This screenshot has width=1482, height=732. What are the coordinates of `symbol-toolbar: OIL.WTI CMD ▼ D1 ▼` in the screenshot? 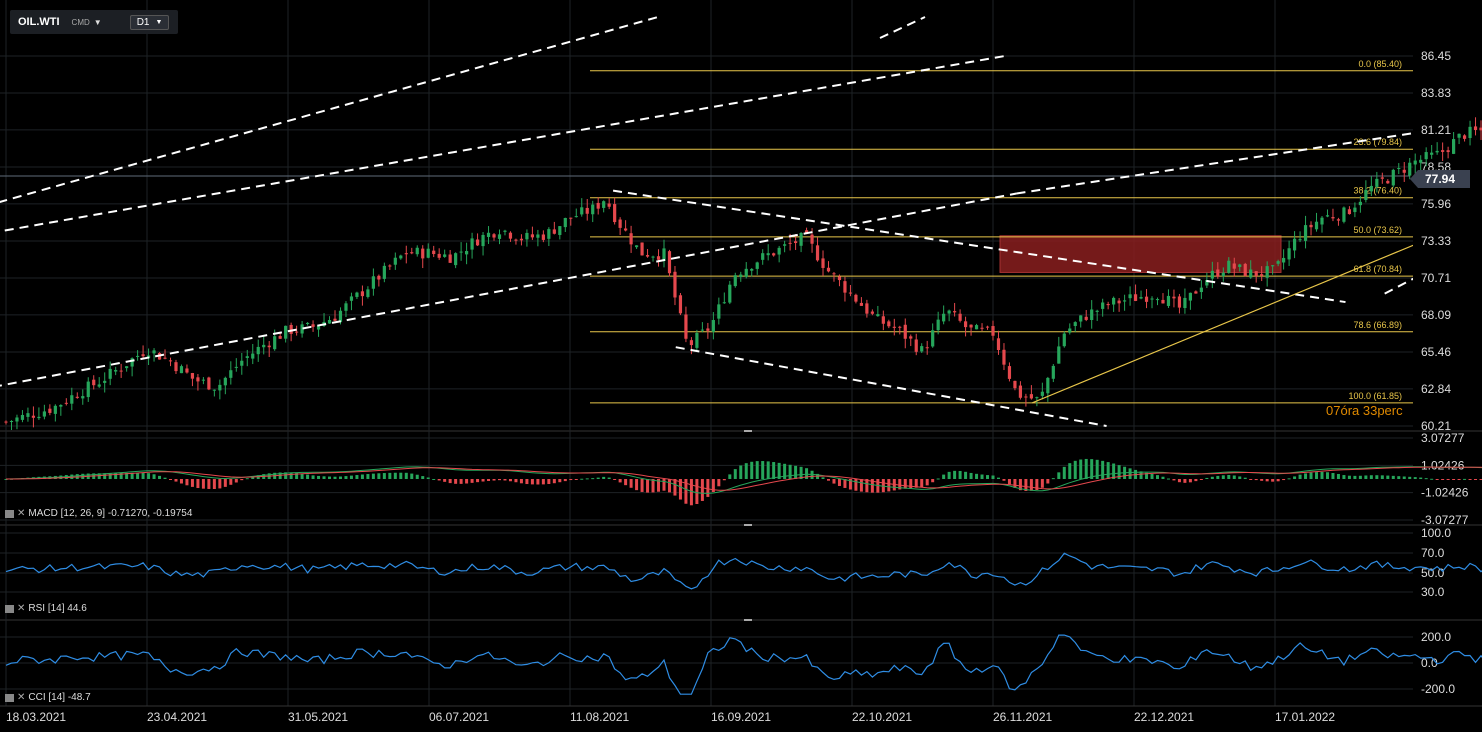 It's located at (94, 22).